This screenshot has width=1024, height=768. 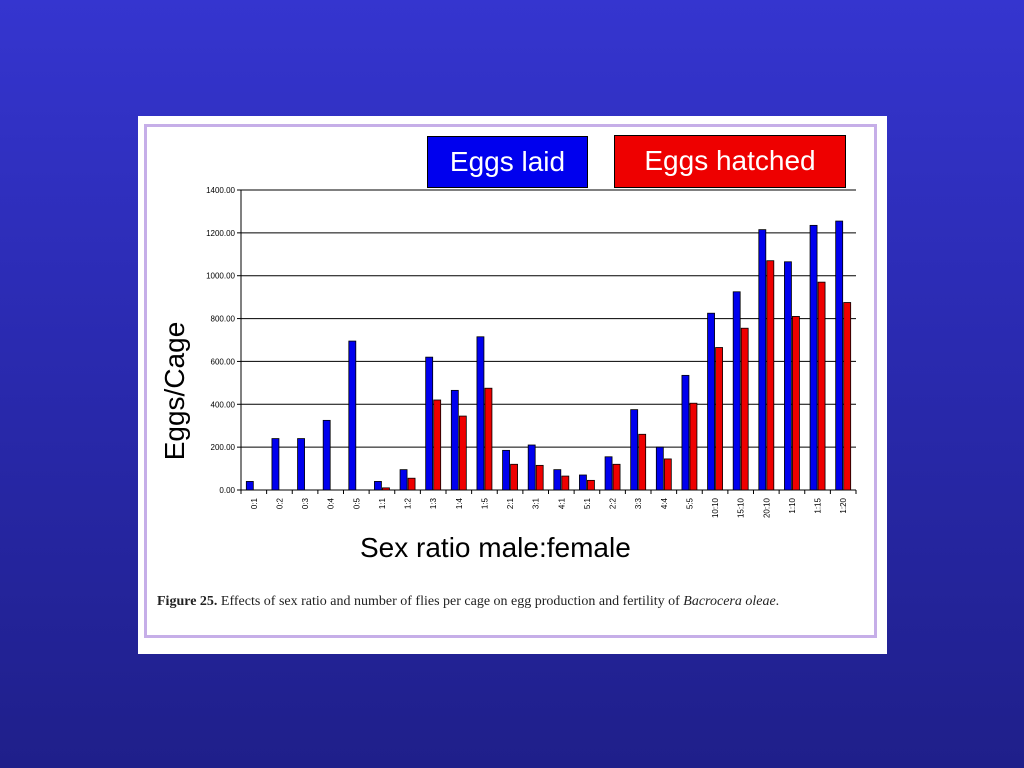 What do you see at coordinates (818, 505) in the screenshot?
I see `x-tick-label: 1:15` at bounding box center [818, 505].